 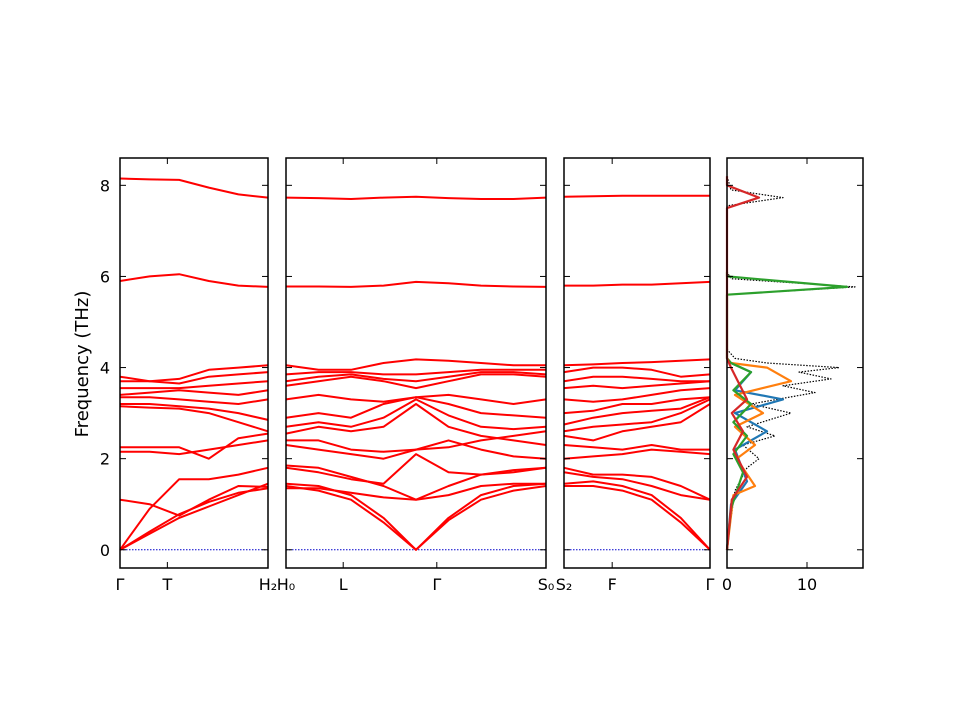 What do you see at coordinates (343, 584) in the screenshot?
I see `x-tick-label-point: L` at bounding box center [343, 584].